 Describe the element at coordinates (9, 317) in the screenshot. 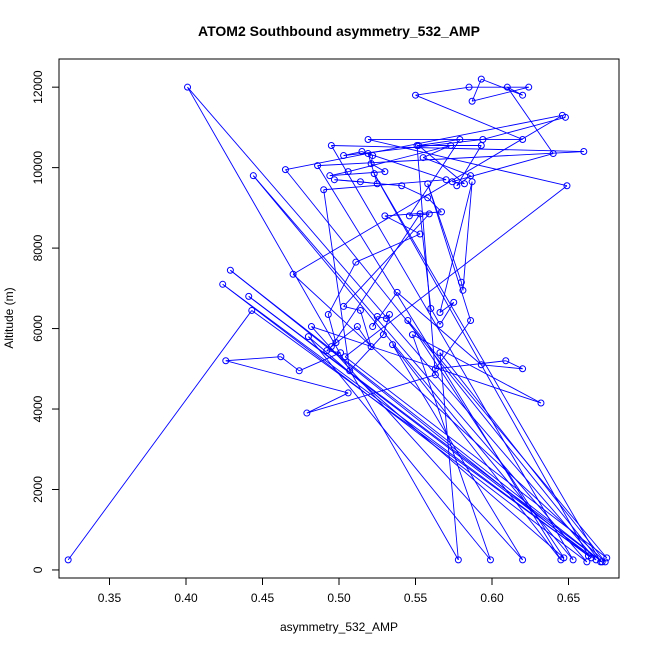

I see `y-axis-label: Altitude (m)` at that location.